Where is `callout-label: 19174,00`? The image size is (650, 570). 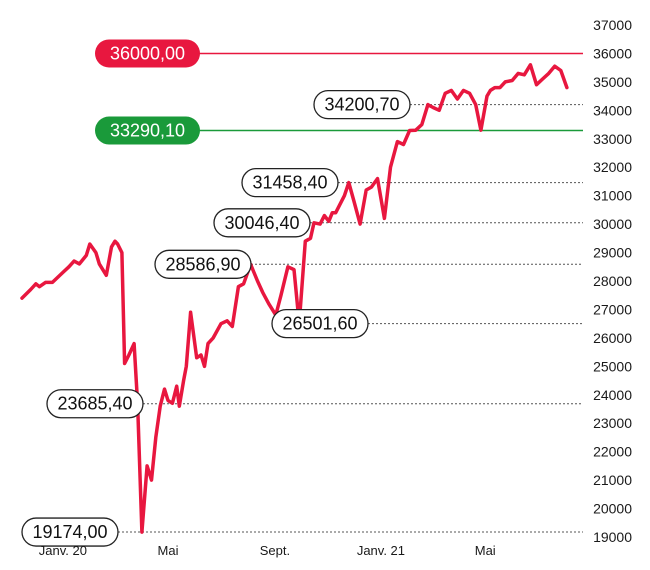
callout-label: 19174,00 is located at coordinates (69, 532).